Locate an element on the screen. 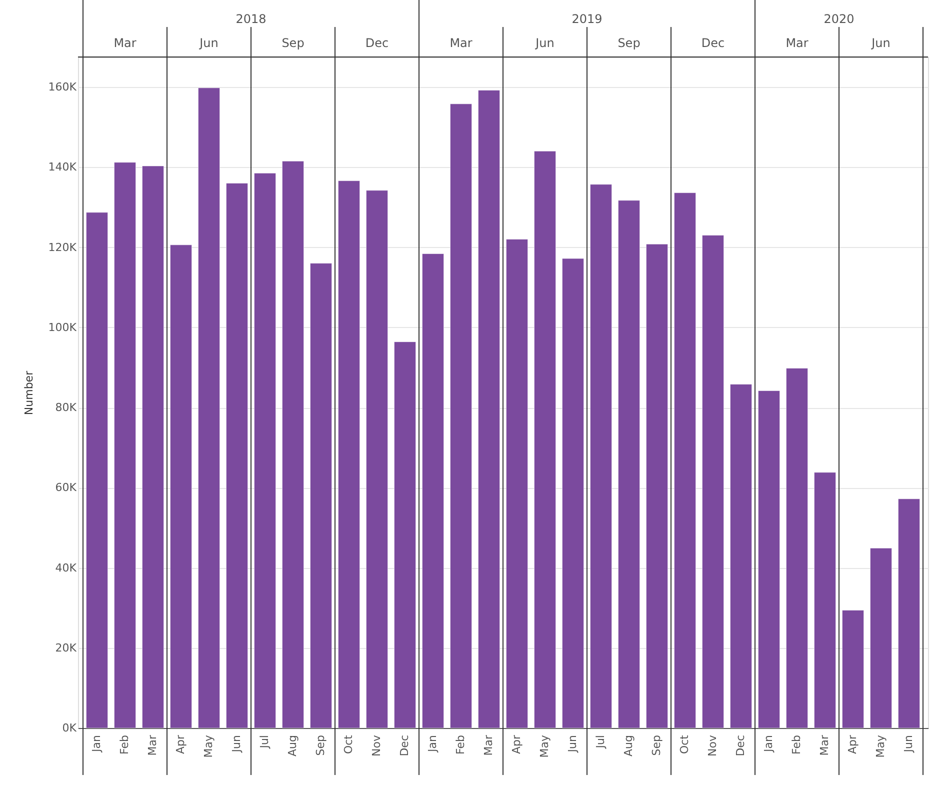  y-tick-label: 80K is located at coordinates (66, 407).